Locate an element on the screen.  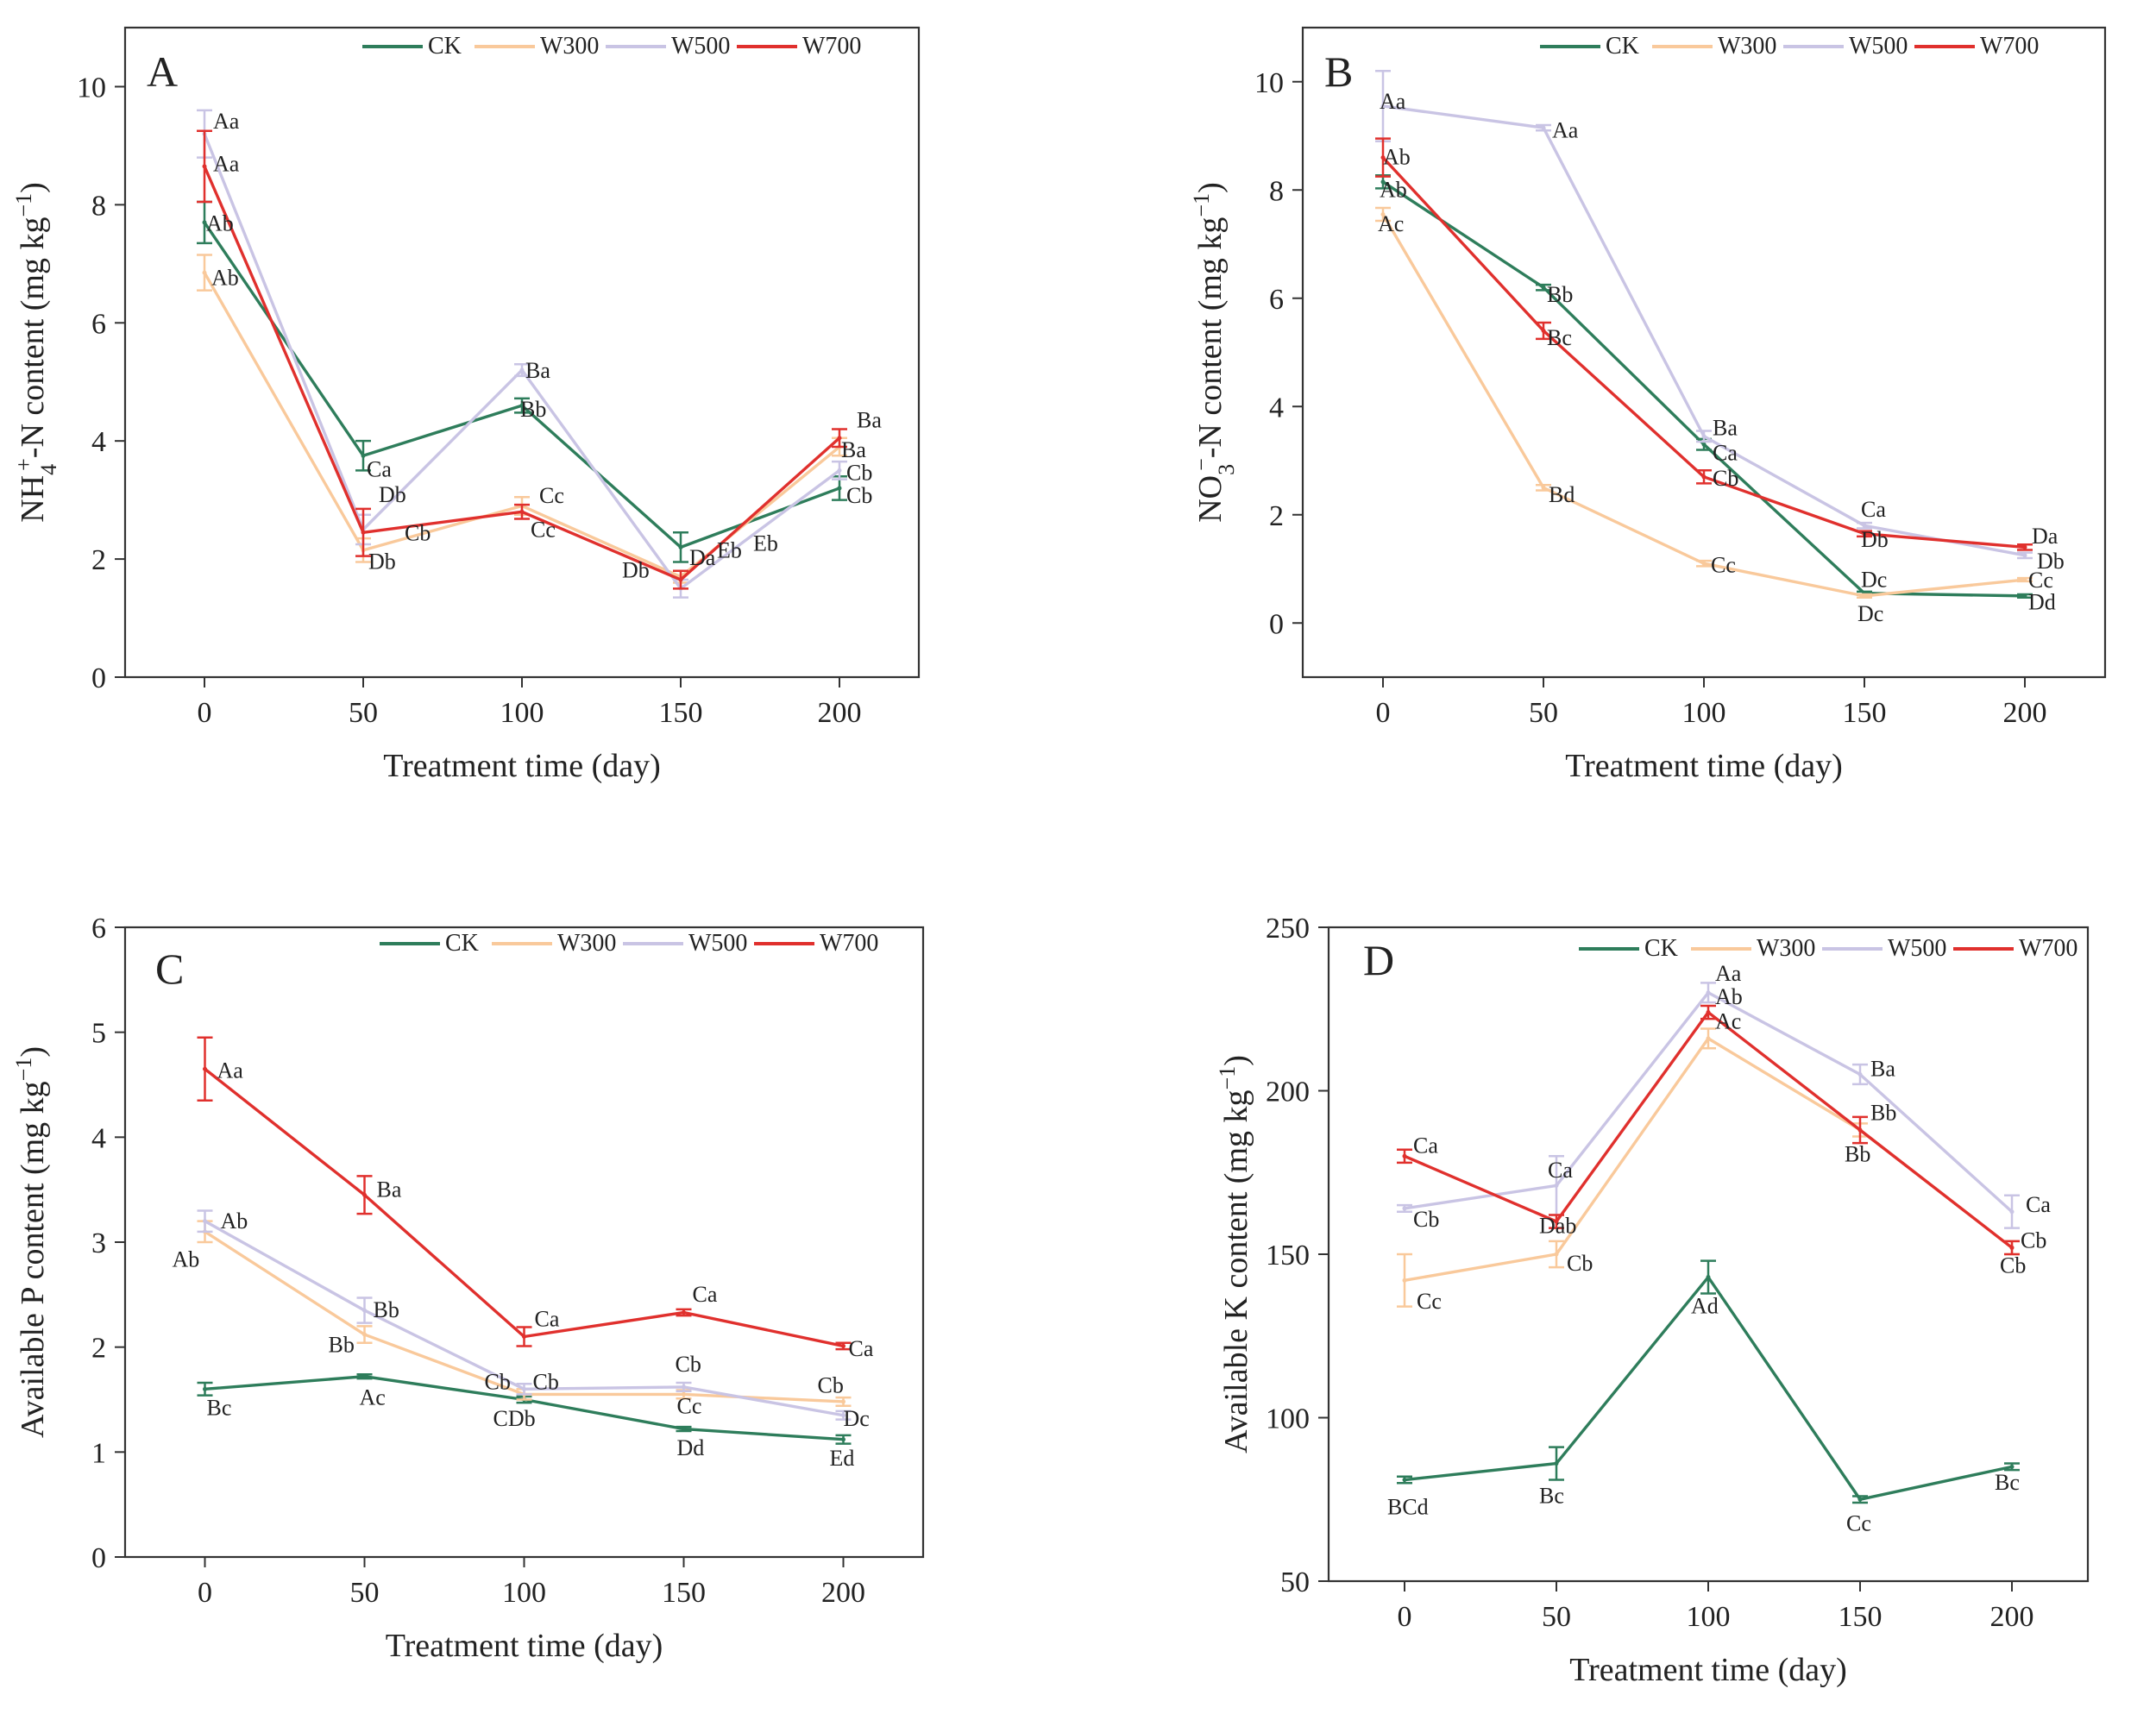
y-tick-label: 4 is located at coordinates (98, 1138).